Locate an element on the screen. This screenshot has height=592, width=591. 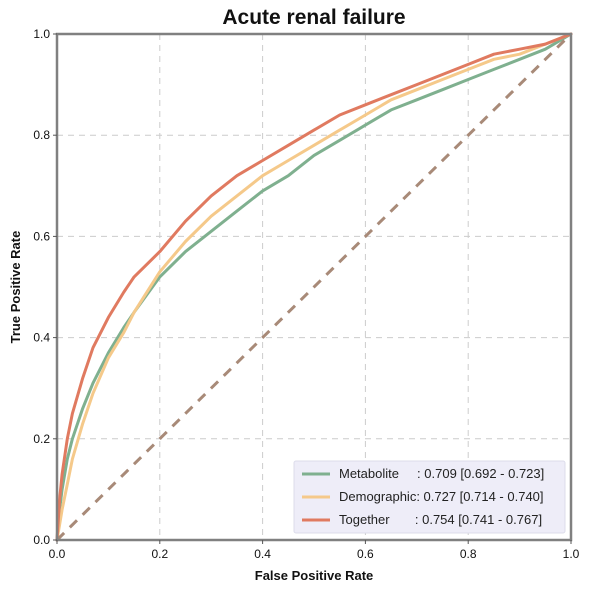
legend-label-demographic: Demographic: 0.727 [0.714 - 0.740] is located at coordinates (441, 496).